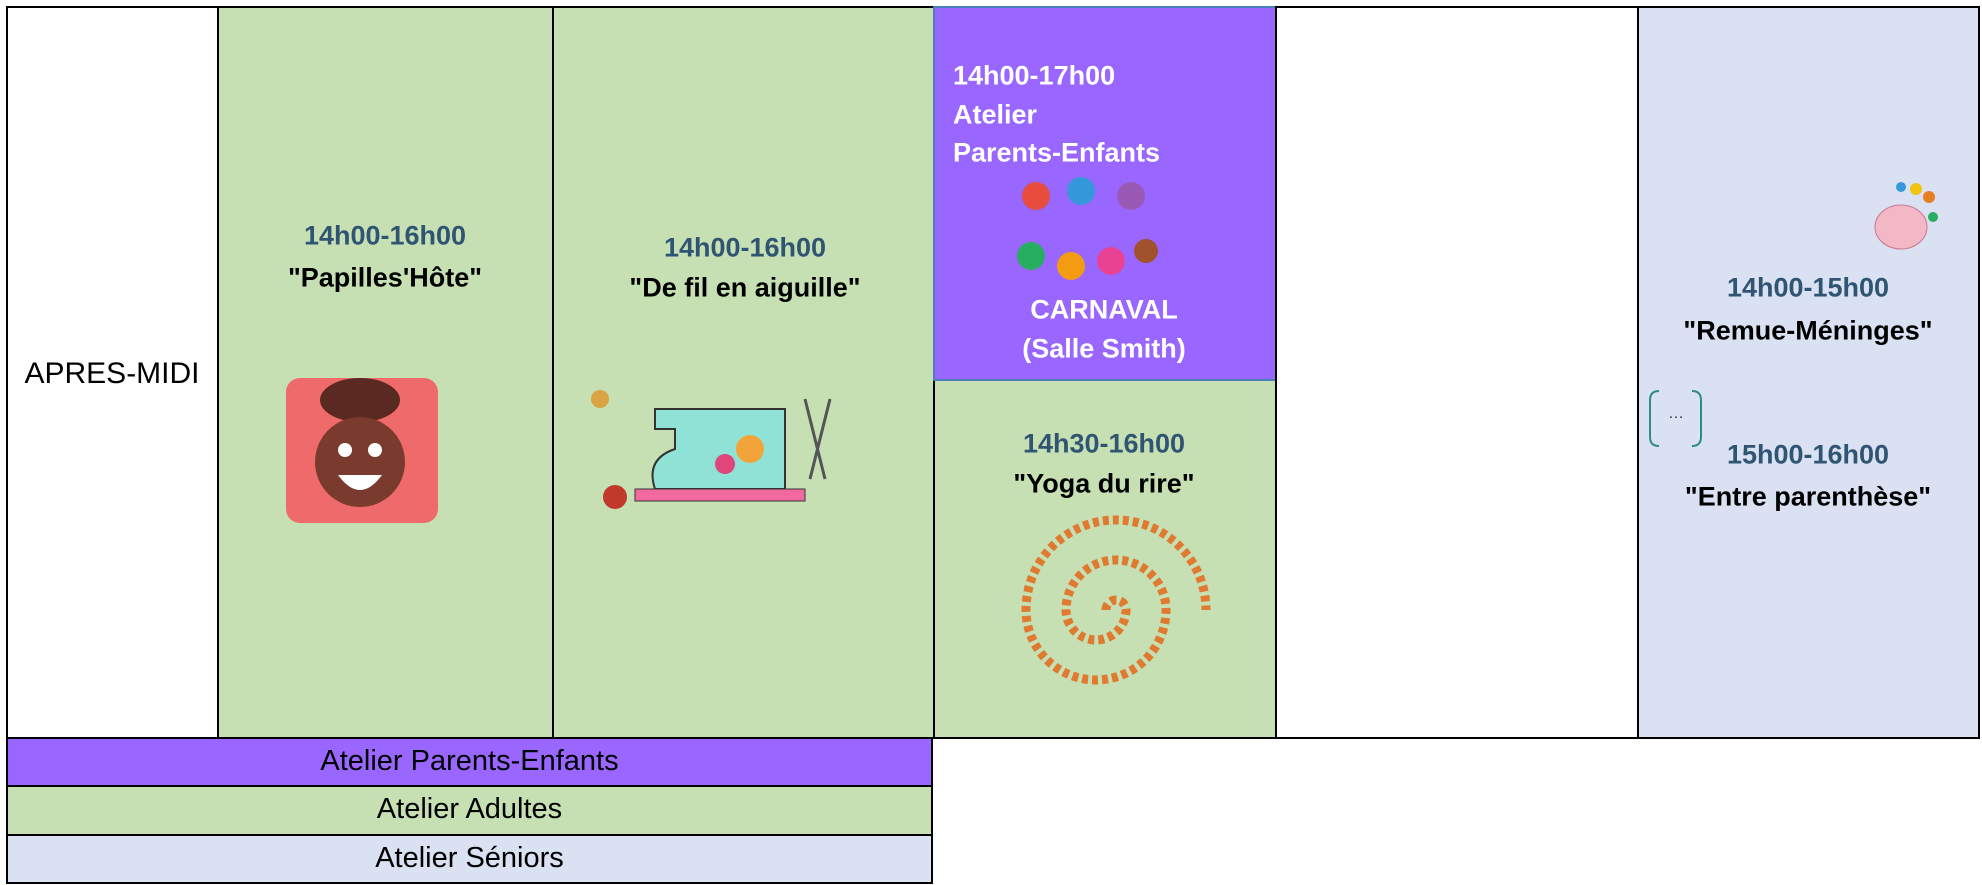  I want to click on time: 14h00-17h00, so click(1034, 75).